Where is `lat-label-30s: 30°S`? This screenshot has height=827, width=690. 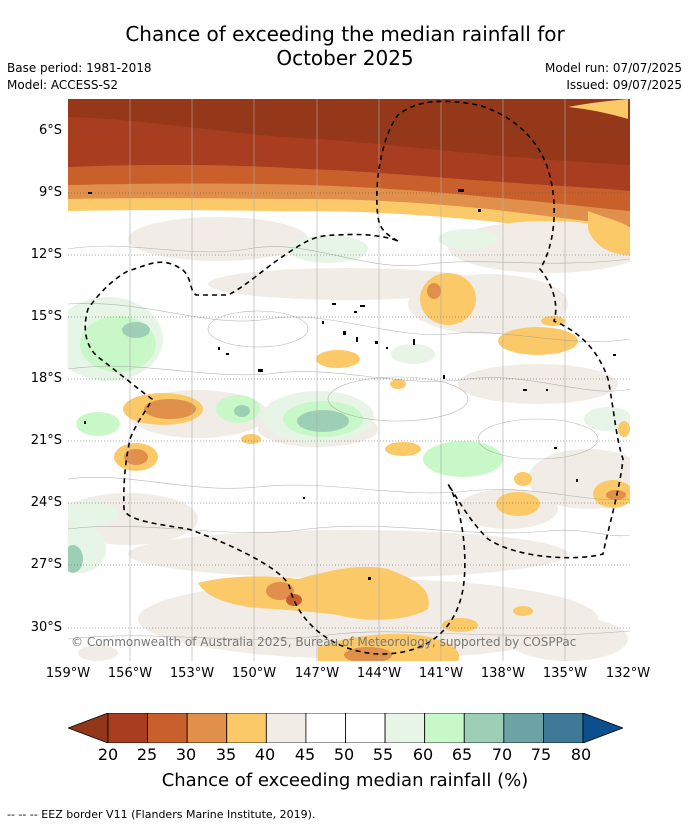
lat-label-30s: 30°S is located at coordinates (46, 627).